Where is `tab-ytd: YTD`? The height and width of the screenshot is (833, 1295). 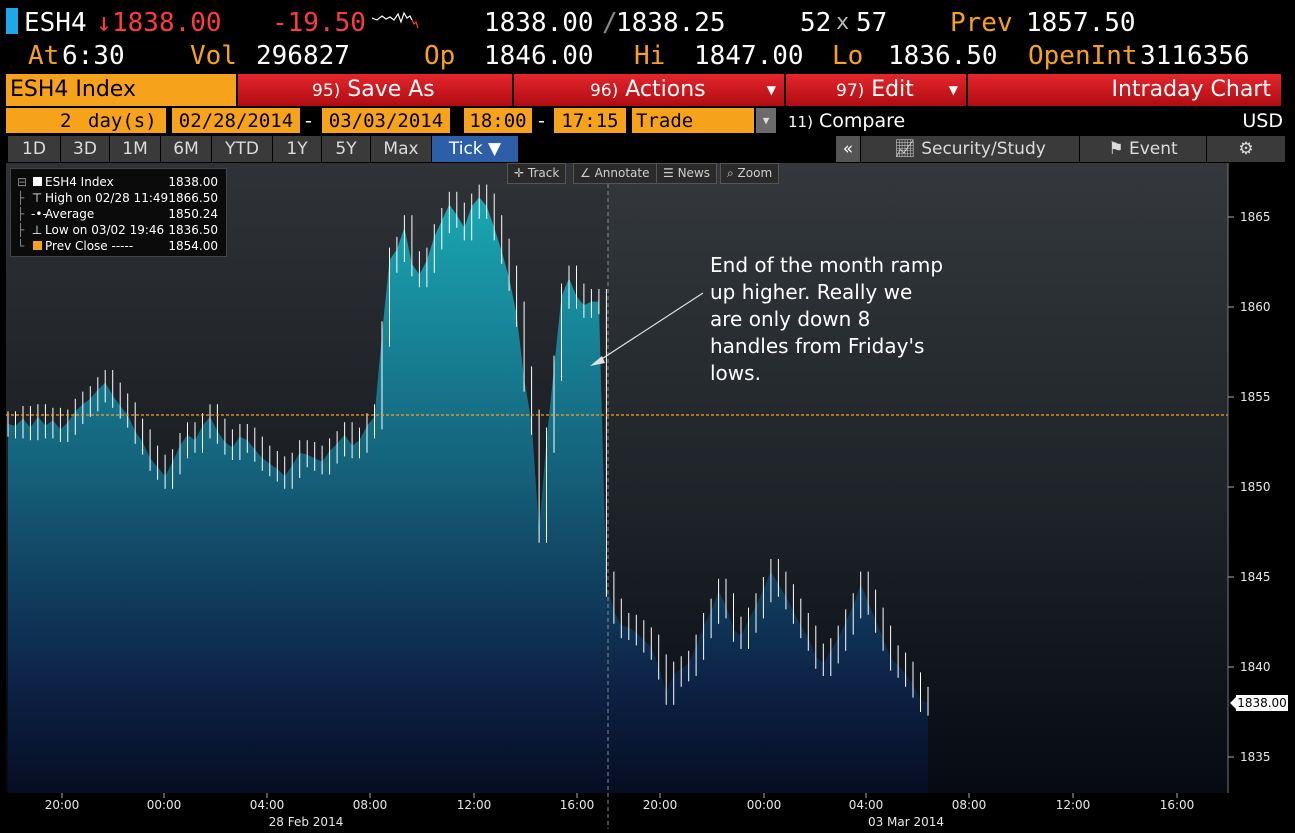
tab-ytd: YTD is located at coordinates (242, 149).